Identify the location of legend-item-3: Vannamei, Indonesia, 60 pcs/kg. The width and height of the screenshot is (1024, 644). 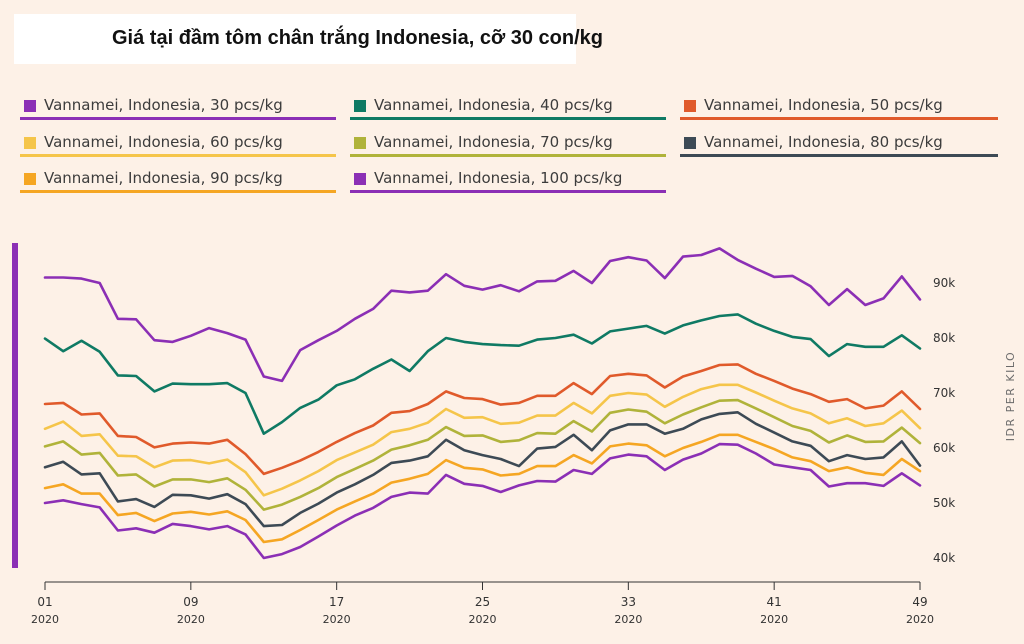
(178, 144).